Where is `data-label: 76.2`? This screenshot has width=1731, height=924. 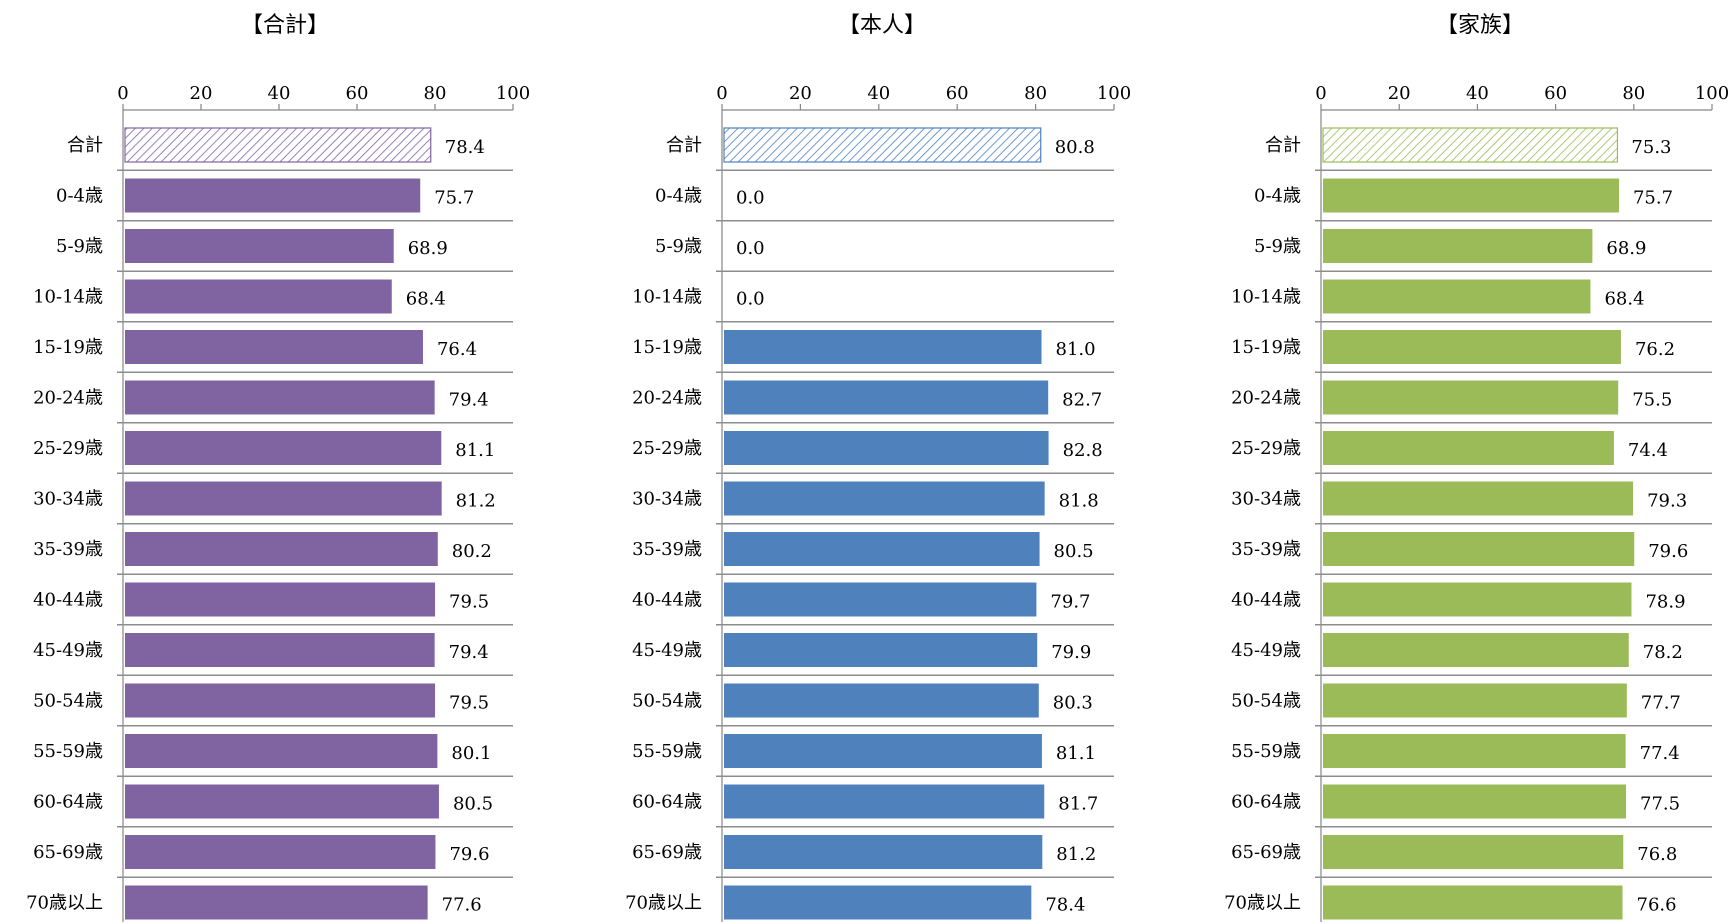
data-label: 76.2 is located at coordinates (1655, 349).